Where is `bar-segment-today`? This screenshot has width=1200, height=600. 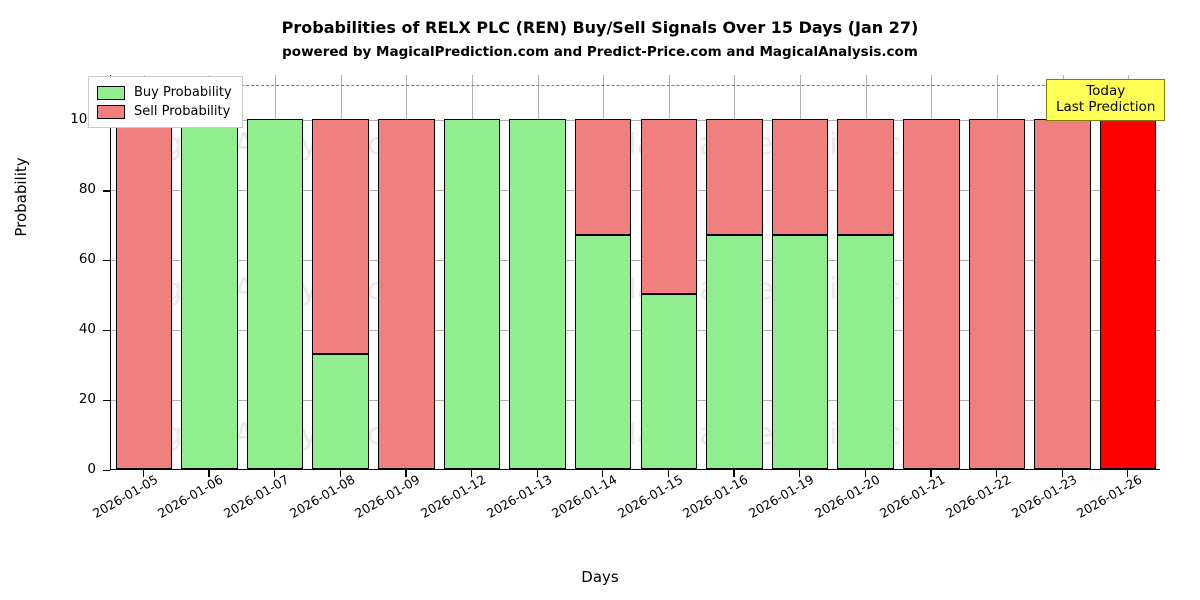
bar-segment-today is located at coordinates (1128, 294).